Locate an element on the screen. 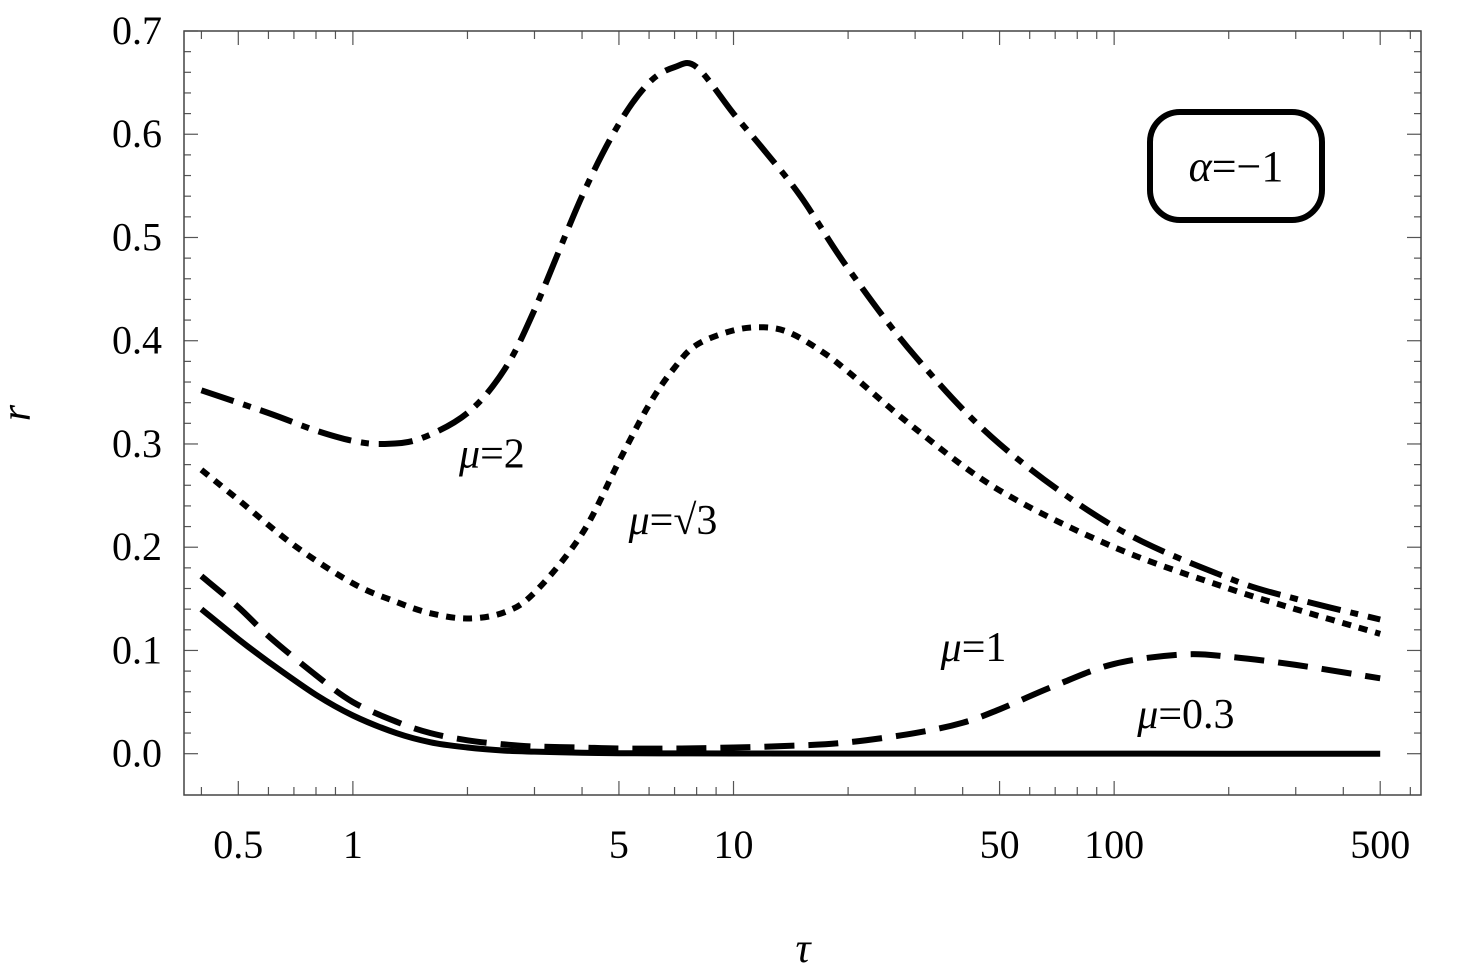 This screenshot has width=1460, height=980. annotation-border is located at coordinates (1236, 166).